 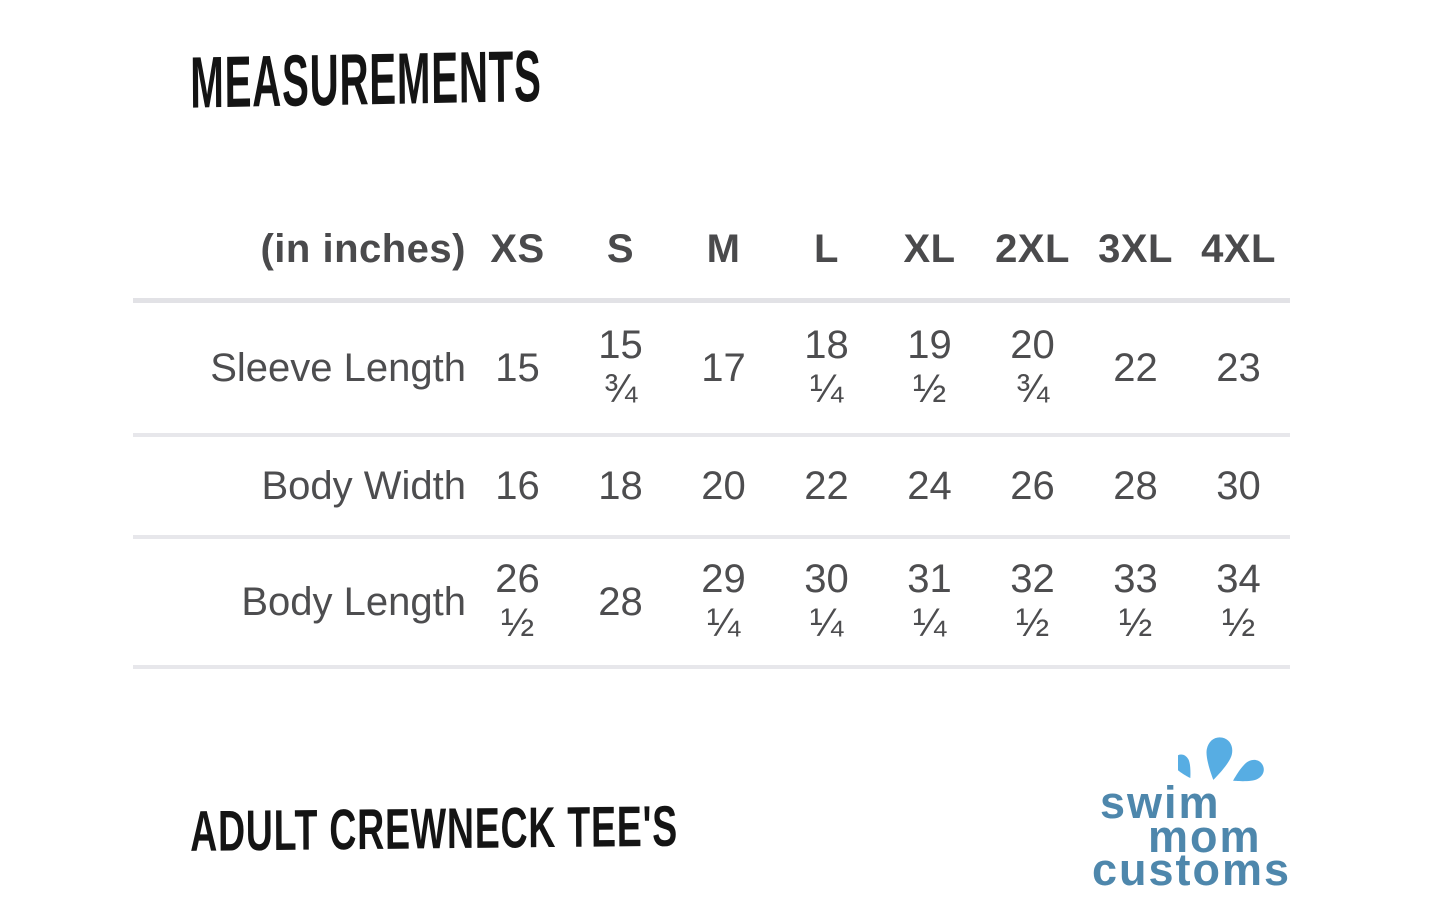 What do you see at coordinates (434, 828) in the screenshot?
I see `product-subtitle: ADULT CREWNECK TEE'S` at bounding box center [434, 828].